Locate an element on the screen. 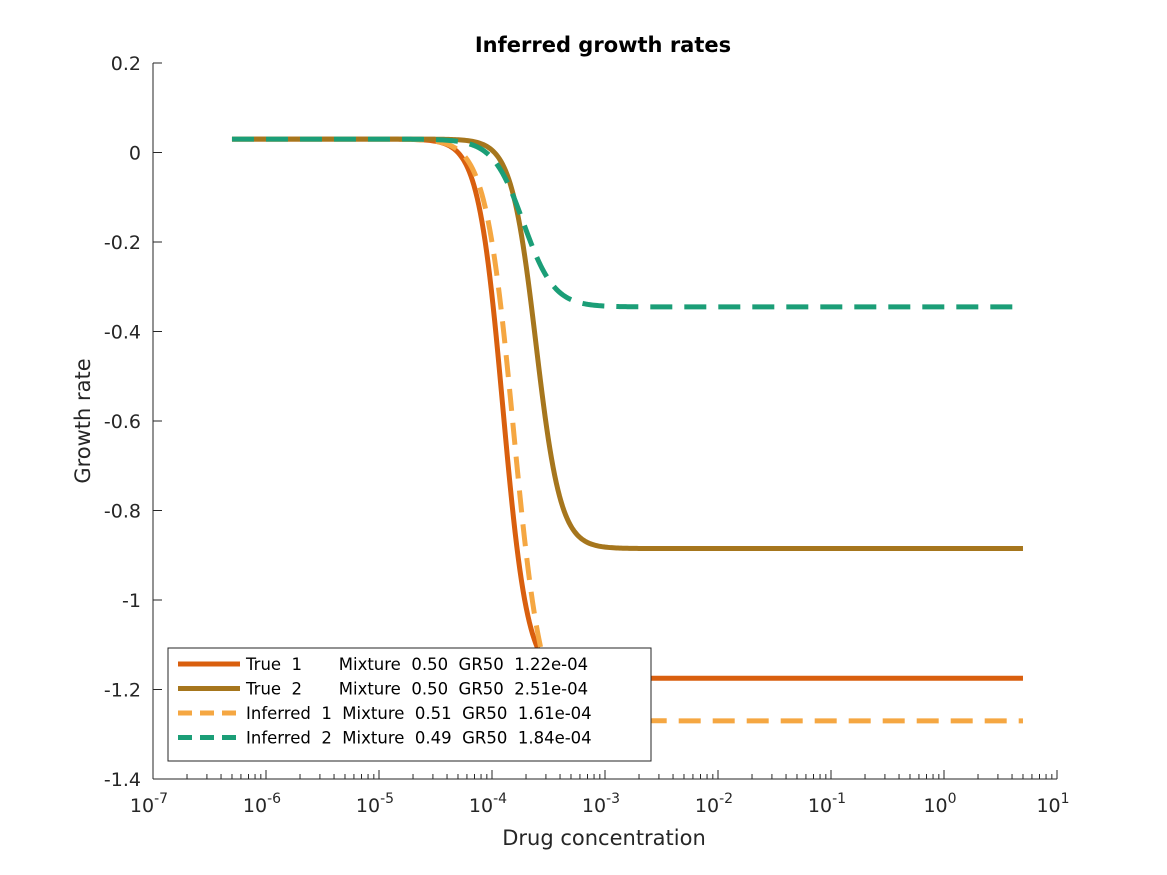  x-tick-label: 10⁻¹ is located at coordinates (827, 804).